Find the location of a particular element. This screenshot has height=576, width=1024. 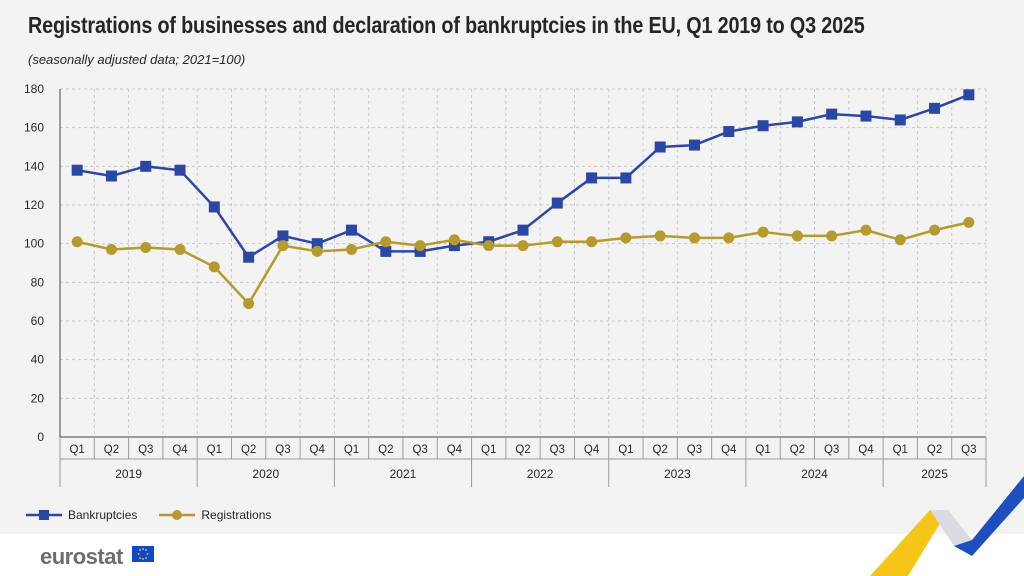

legend-item-registrations: Registrations is located at coordinates (215, 515).